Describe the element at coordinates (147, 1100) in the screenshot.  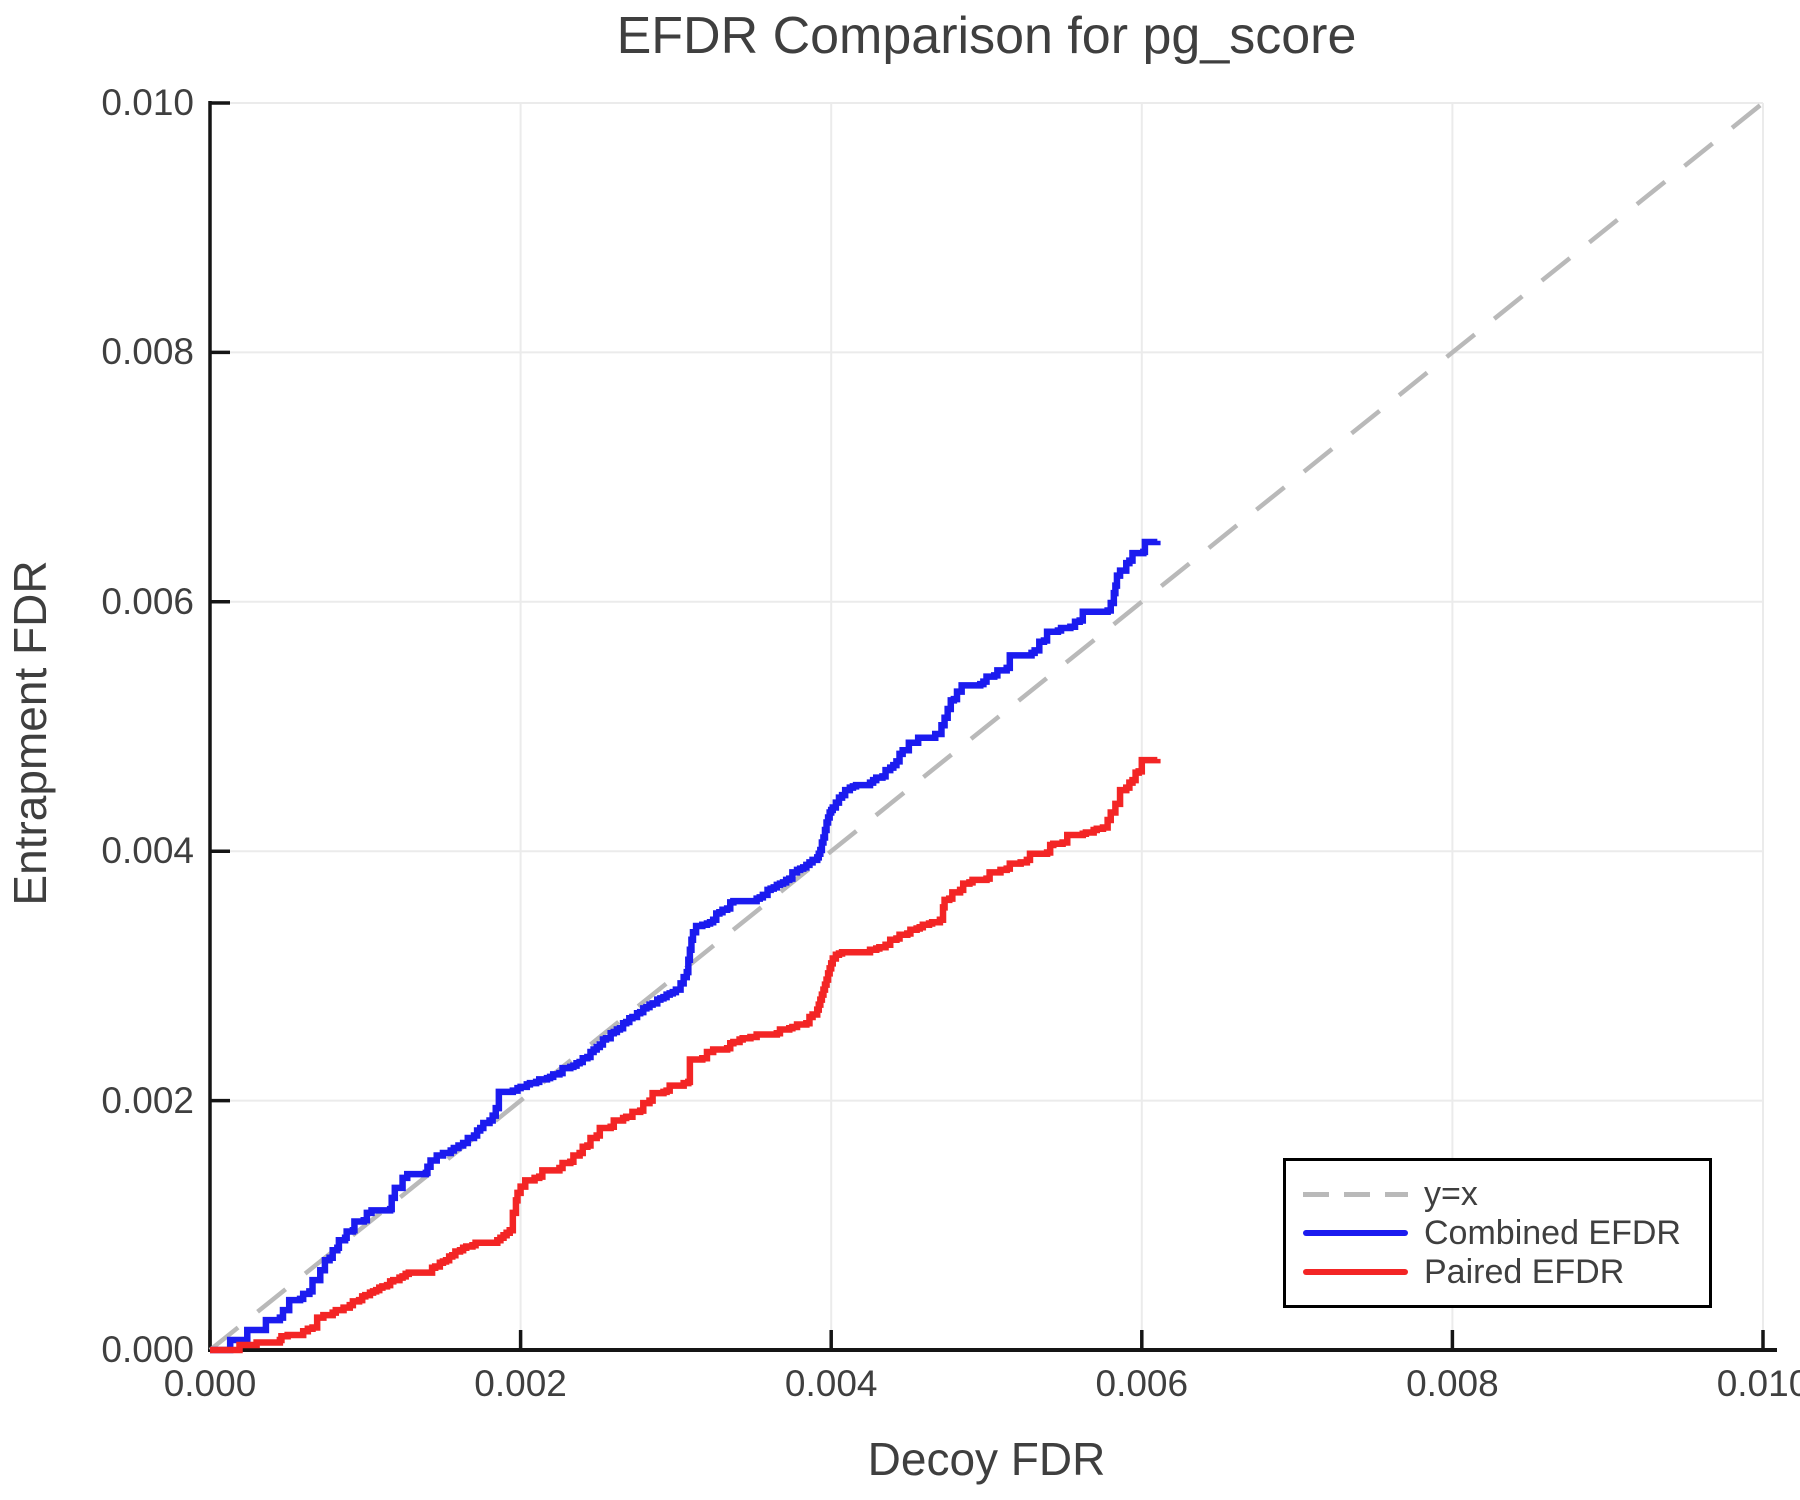
I see `y-tick-label: 0.002` at that location.